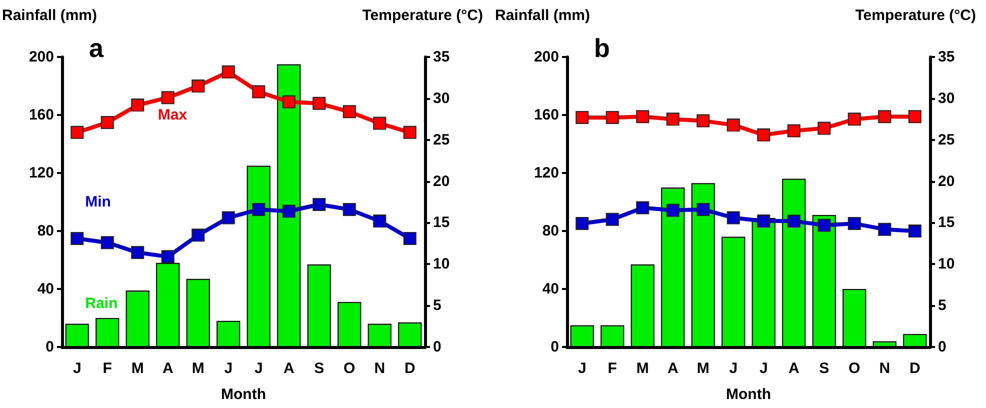 This screenshot has width=986, height=408. I want to click on series-label: Max, so click(173, 115).